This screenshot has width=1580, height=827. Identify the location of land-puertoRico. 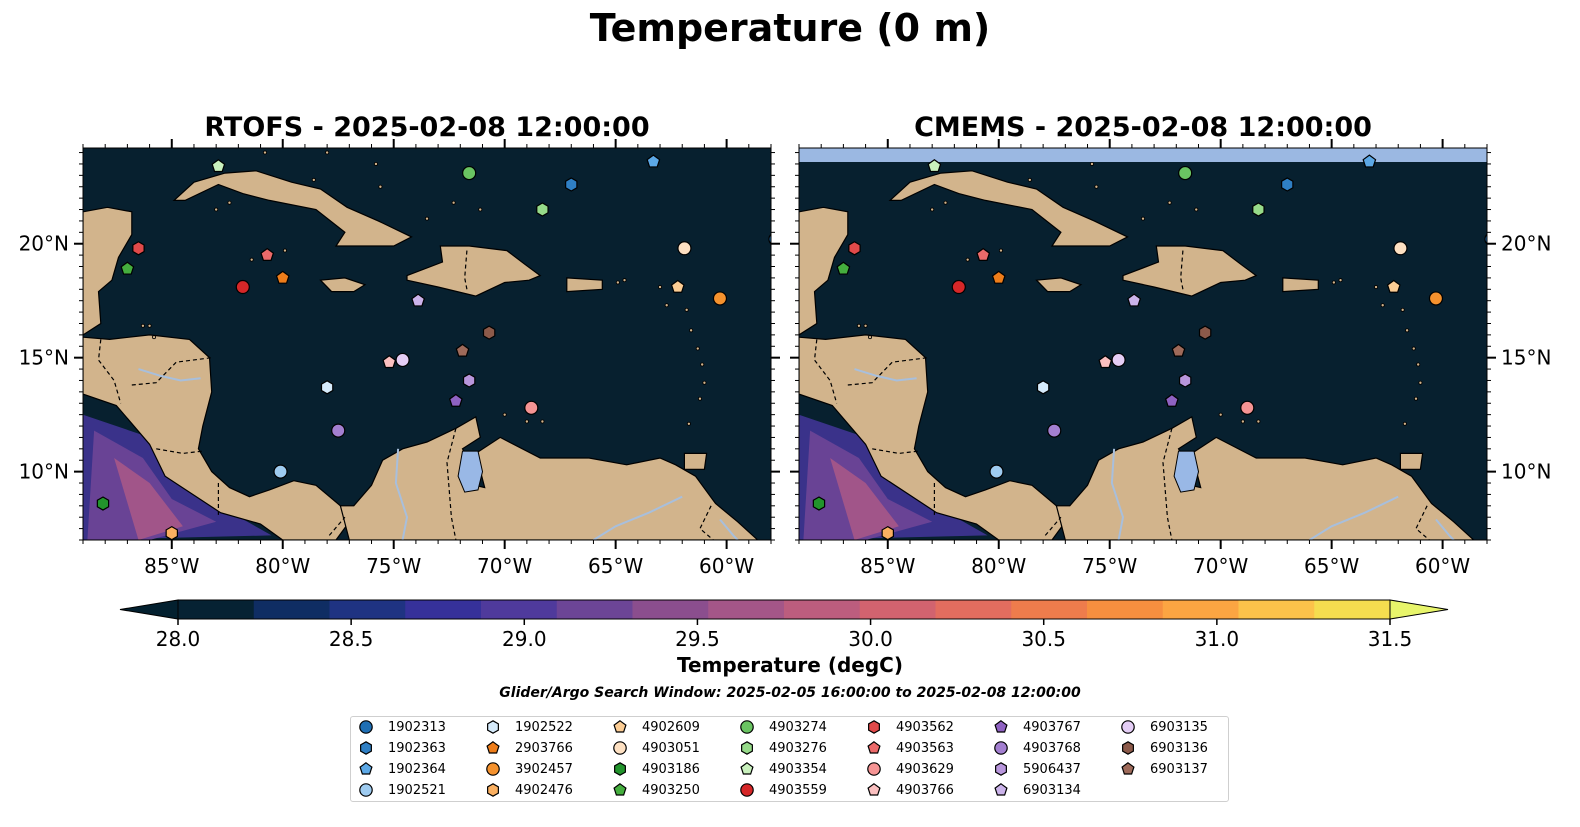
(1300, 285).